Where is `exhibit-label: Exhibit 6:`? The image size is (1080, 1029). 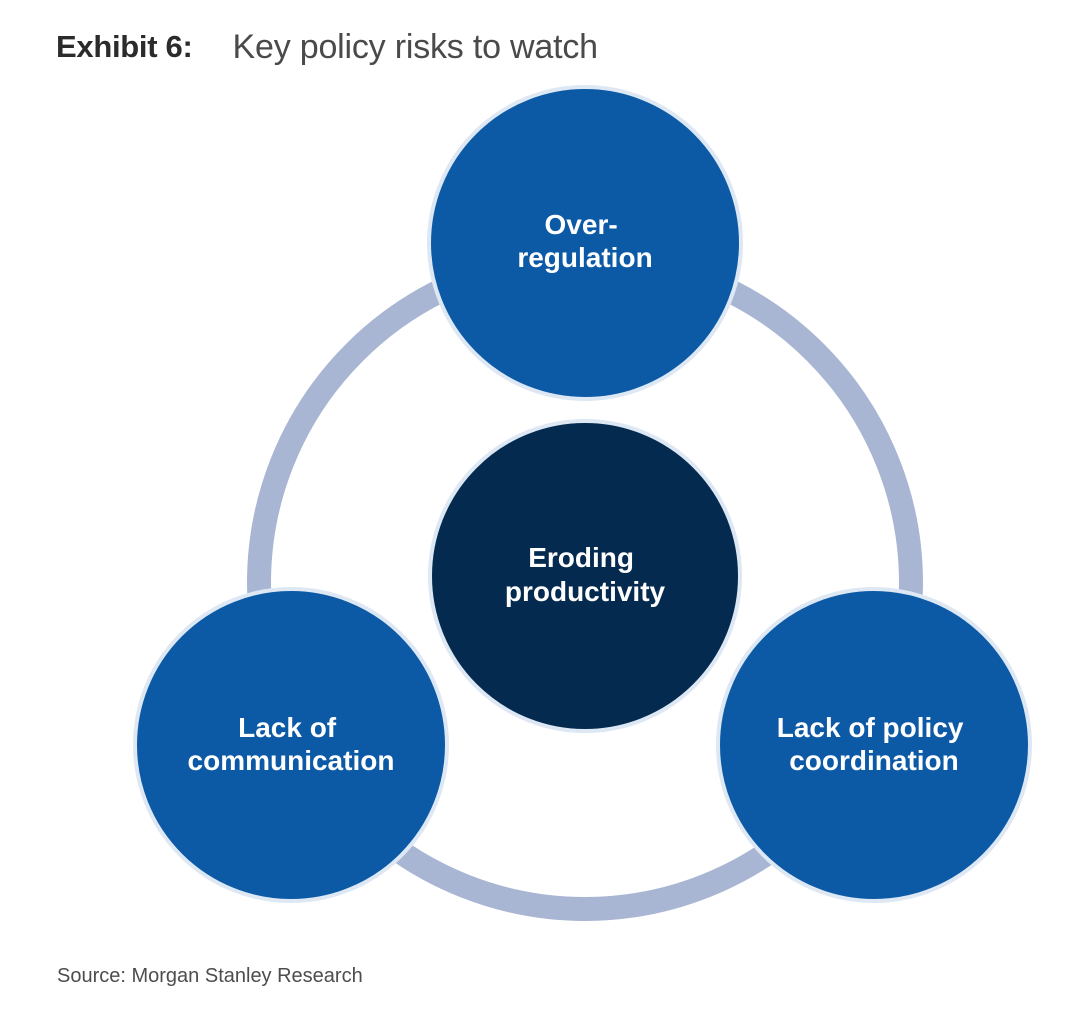 exhibit-label: Exhibit 6: is located at coordinates (124, 46).